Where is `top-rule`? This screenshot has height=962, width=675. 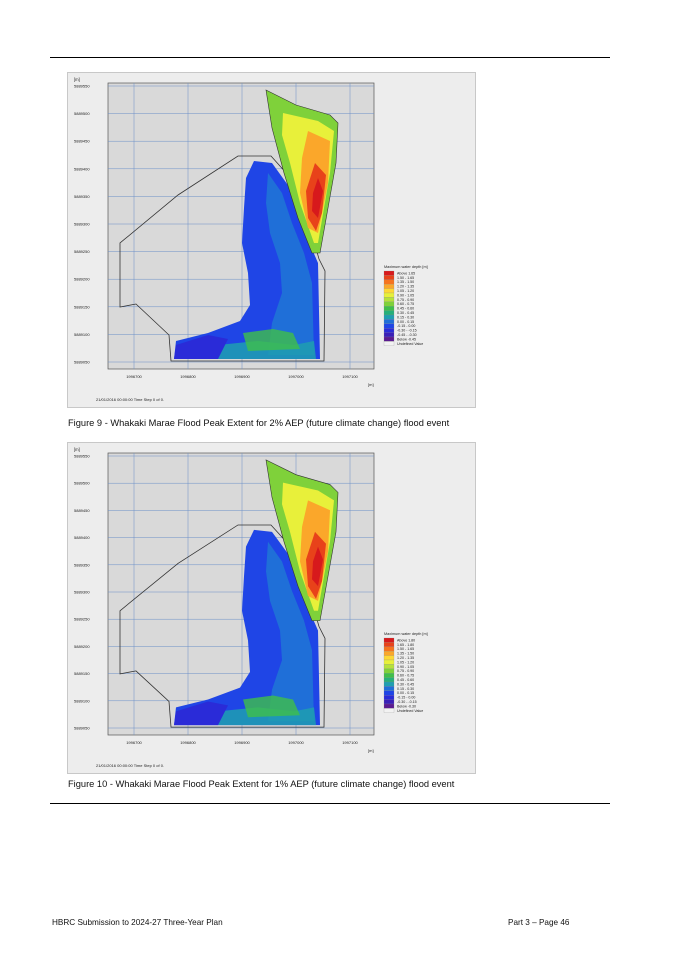
top-rule is located at coordinates (330, 57).